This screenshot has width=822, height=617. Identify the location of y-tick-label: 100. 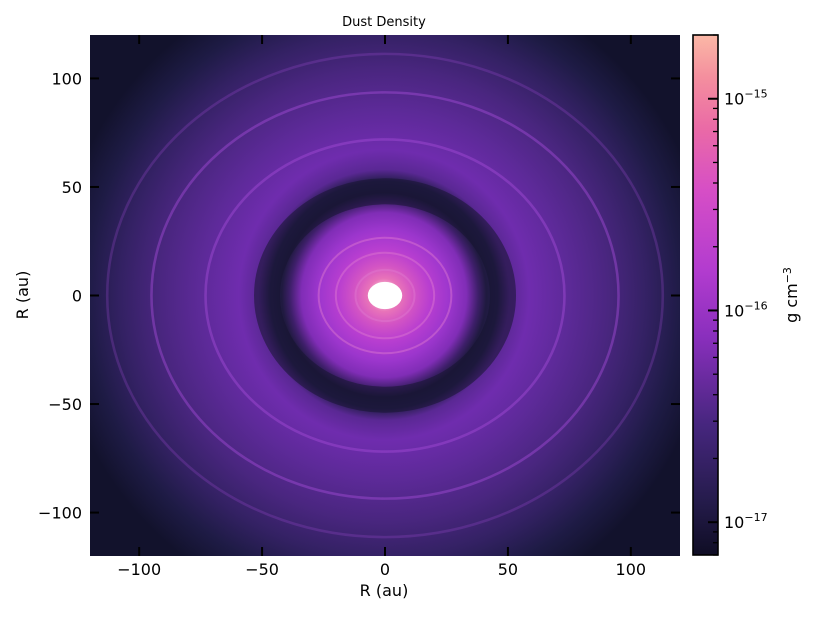
(66, 78).